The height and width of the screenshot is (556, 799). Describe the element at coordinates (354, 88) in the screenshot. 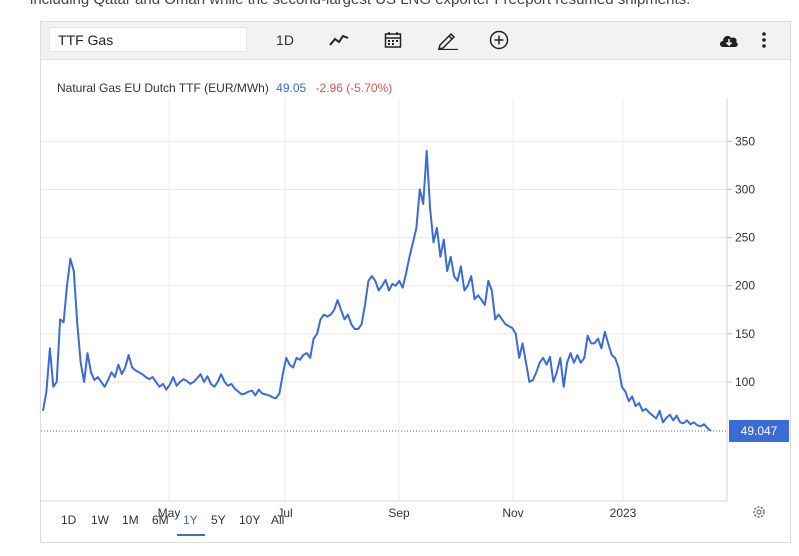

I see `price-change: -2.96 (-5.70%)` at that location.